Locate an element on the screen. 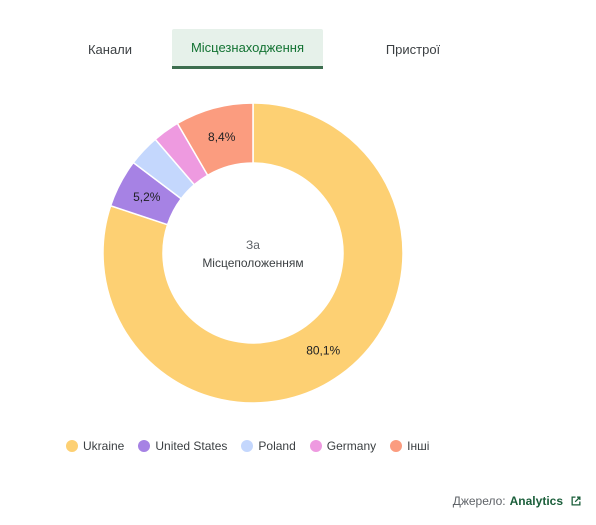 The image size is (596, 525). analytics-link: Analytics is located at coordinates (536, 501).